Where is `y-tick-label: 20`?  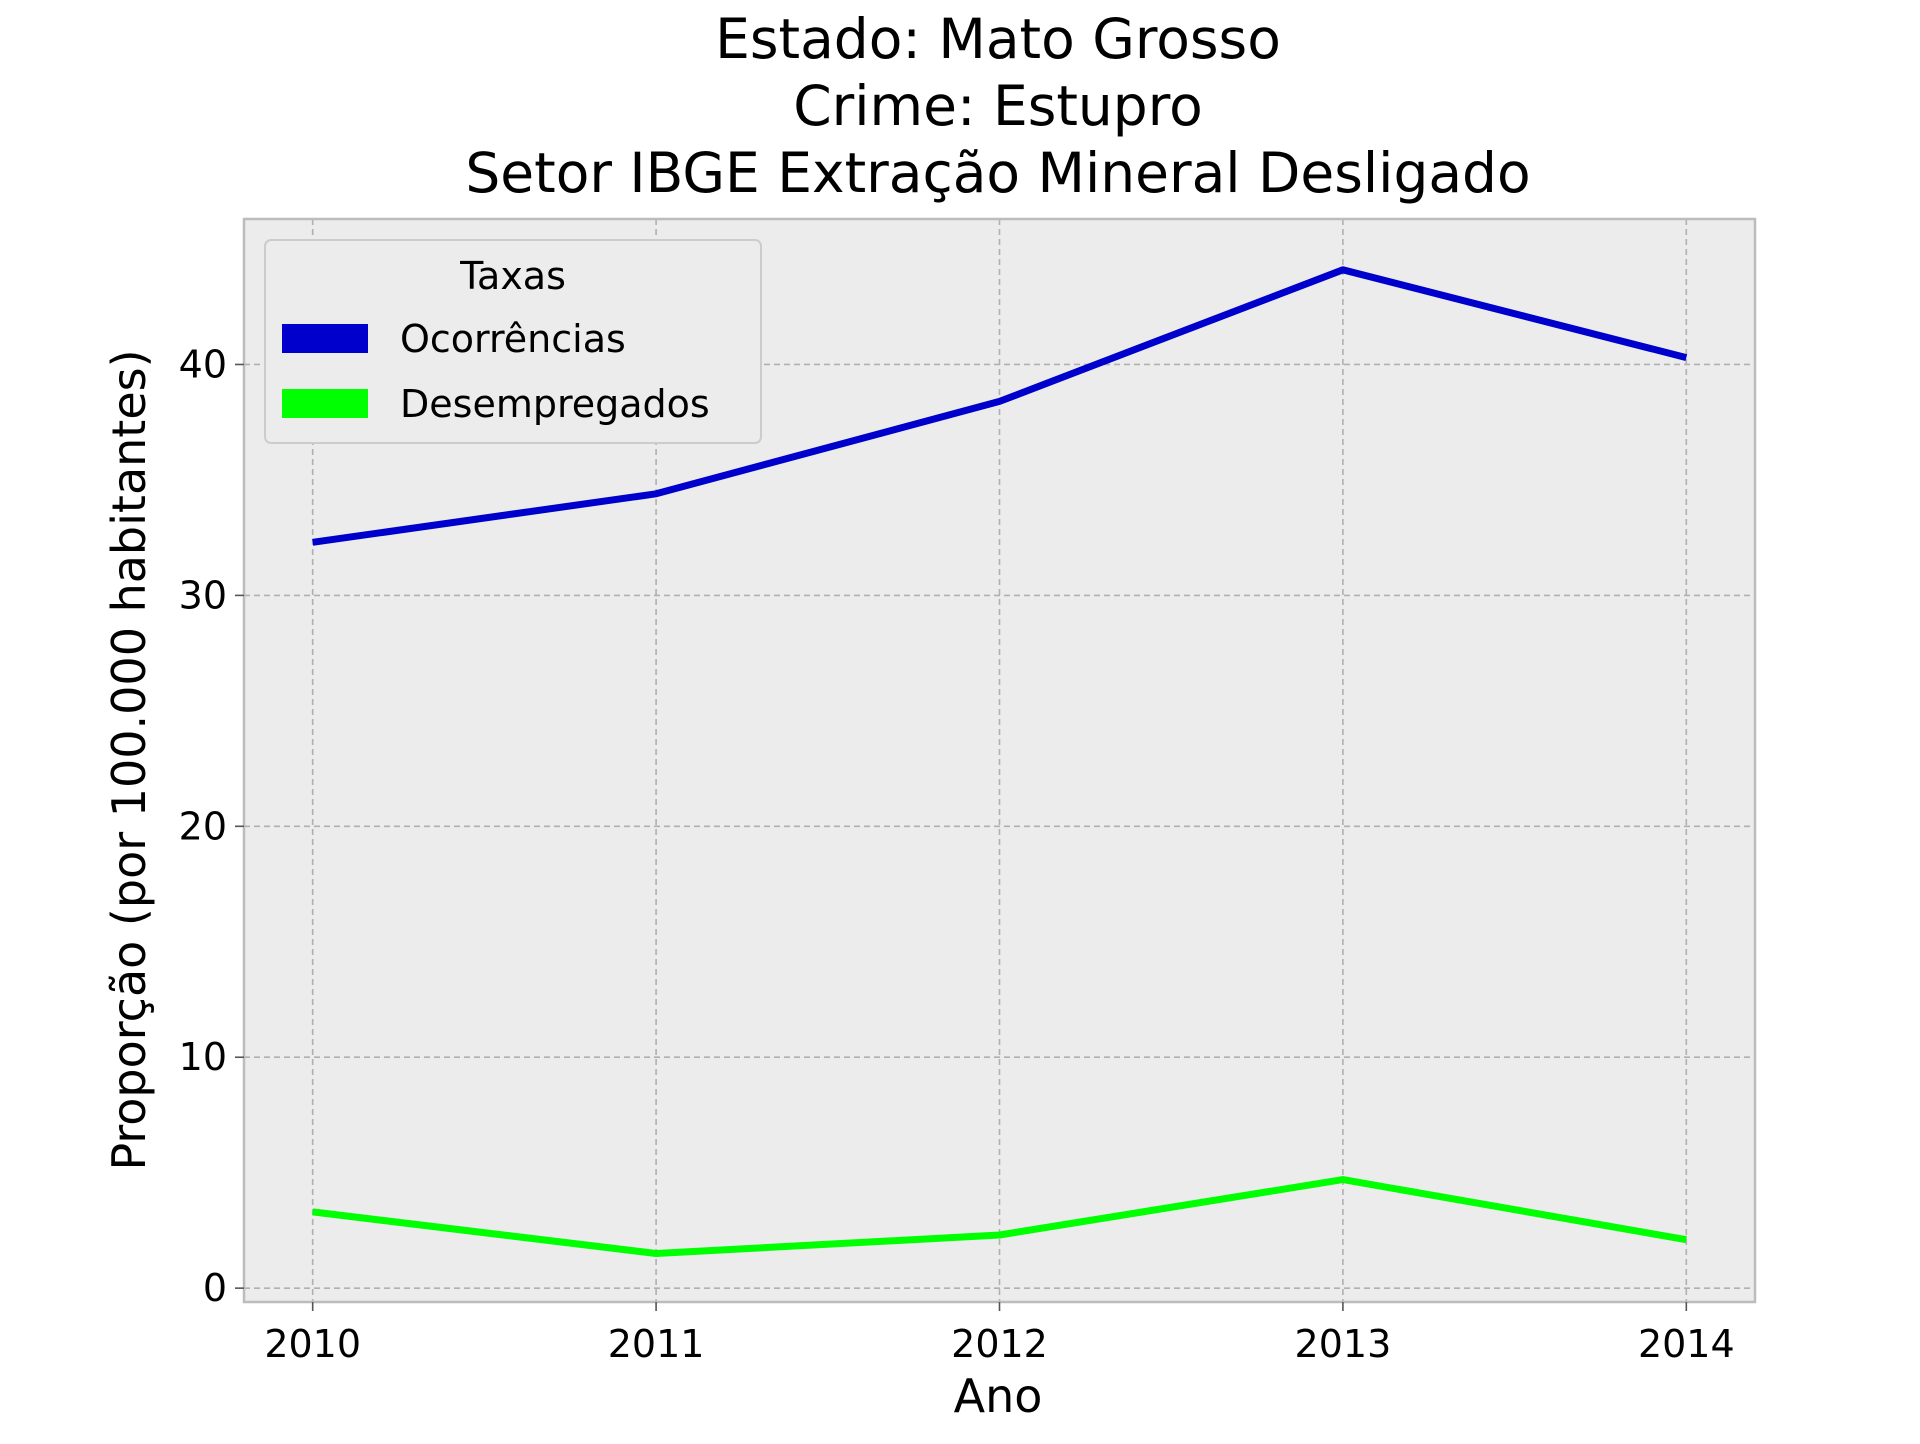
y-tick-label: 20 is located at coordinates (203, 826).